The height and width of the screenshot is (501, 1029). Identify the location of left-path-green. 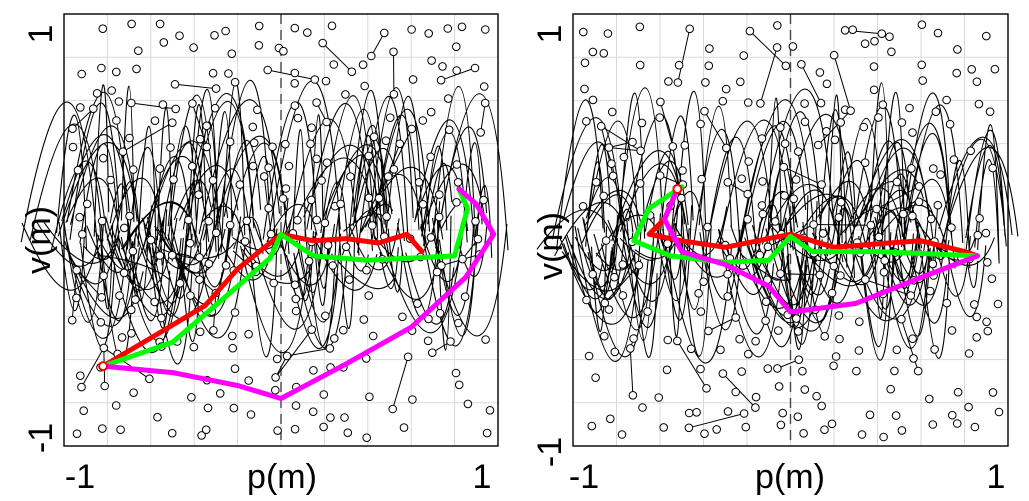
(285, 277).